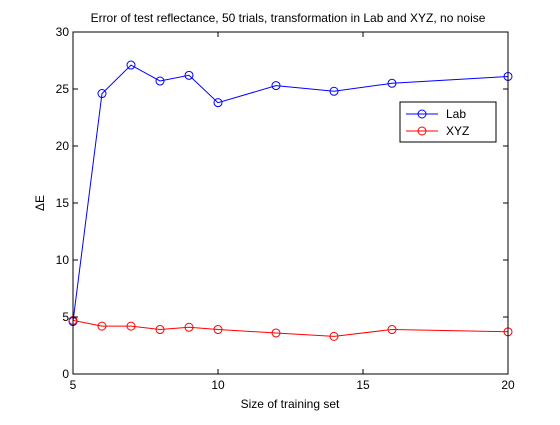  What do you see at coordinates (40, 203) in the screenshot?
I see `y-axis-label: ΔE` at bounding box center [40, 203].